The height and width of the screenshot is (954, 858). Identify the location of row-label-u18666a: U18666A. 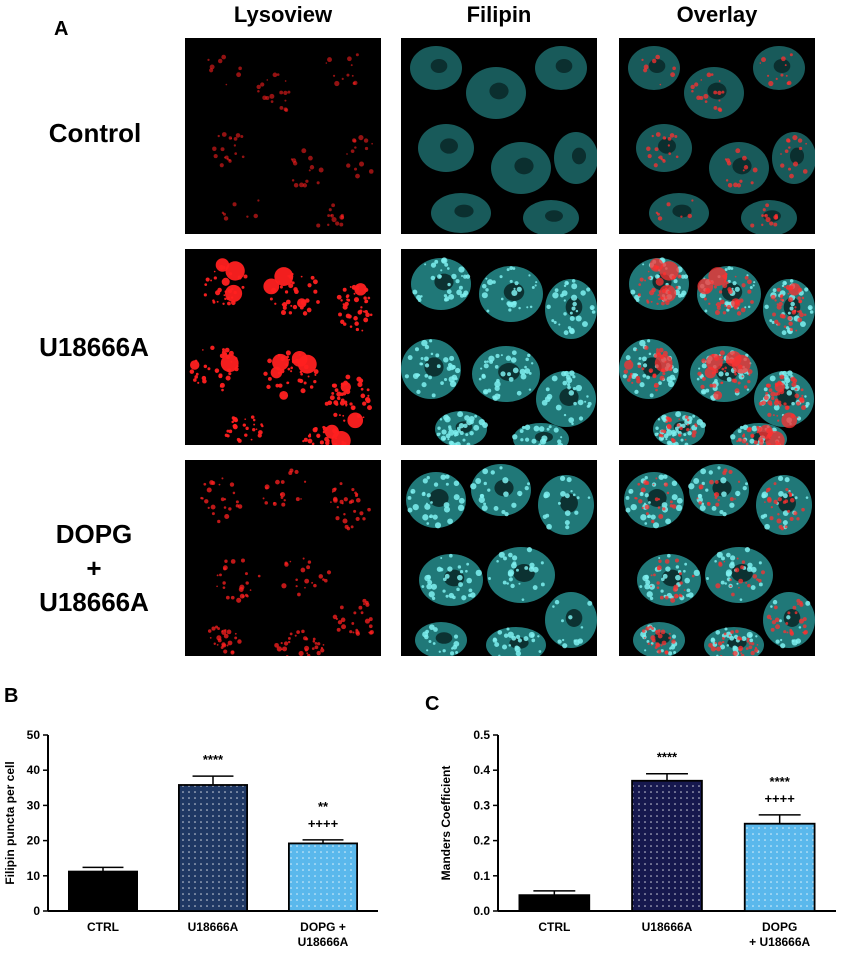
(94, 347).